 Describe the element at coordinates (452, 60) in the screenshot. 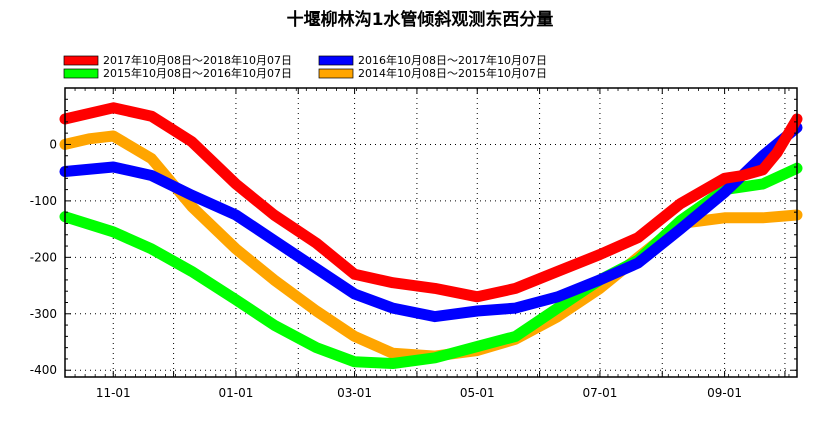

I see `legend-label-2: 2016年10月08日～2017年10月07日` at that location.